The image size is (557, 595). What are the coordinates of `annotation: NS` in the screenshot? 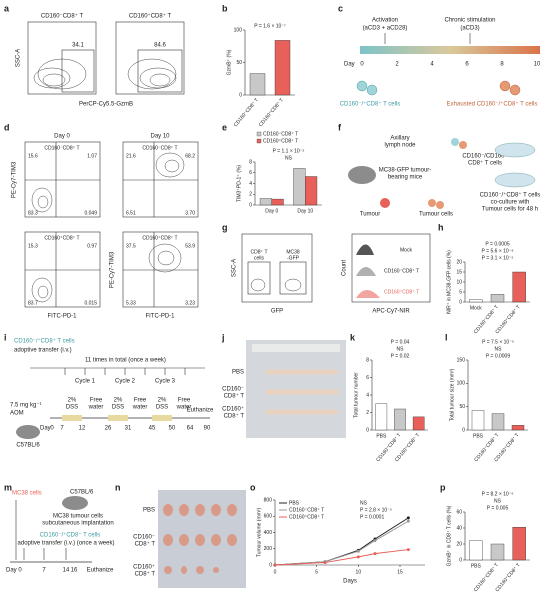 It's located at (498, 501).